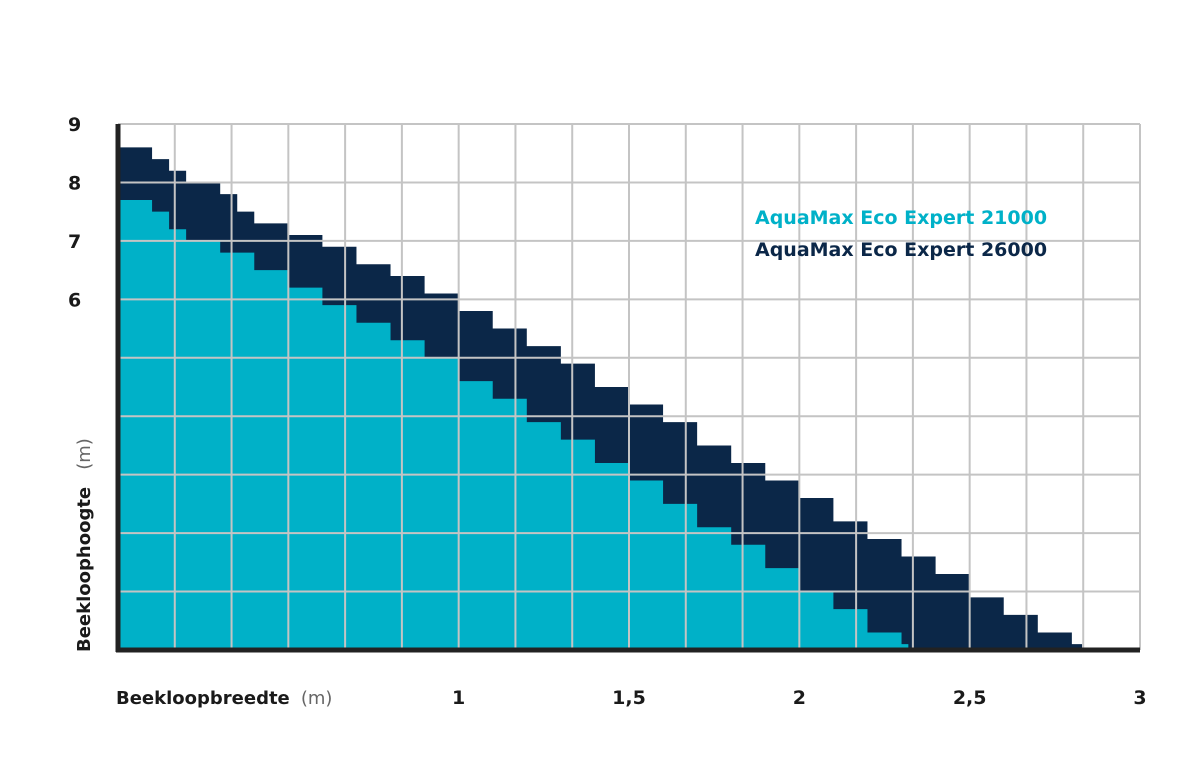 Image resolution: width=1200 pixels, height=778 pixels. I want to click on x-axis-unit: (m), so click(317, 698).